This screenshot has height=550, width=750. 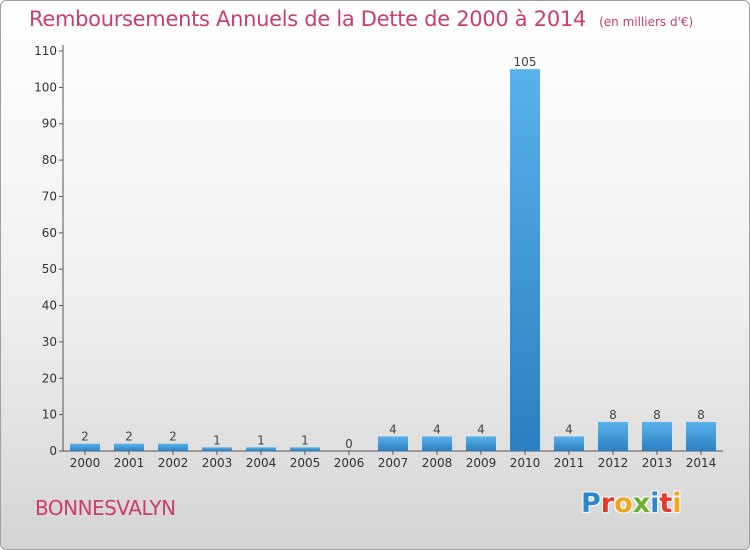 I want to click on y-tick-label: 90, so click(x=49, y=124).